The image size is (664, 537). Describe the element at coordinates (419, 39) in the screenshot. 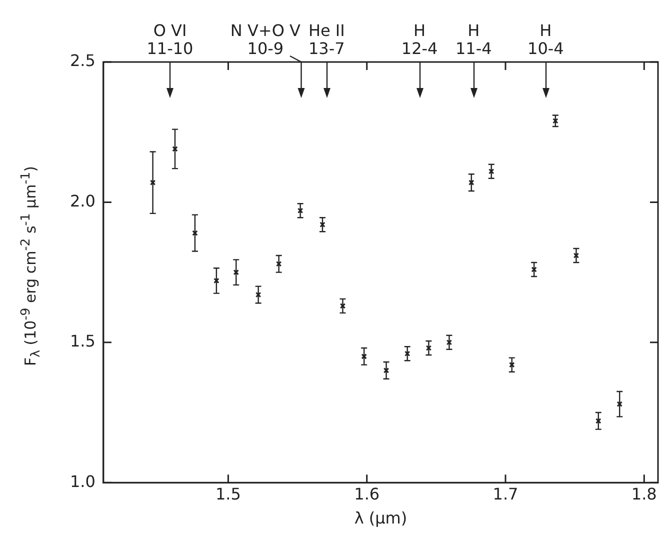

I see `ref-line-label: H 12-4` at that location.